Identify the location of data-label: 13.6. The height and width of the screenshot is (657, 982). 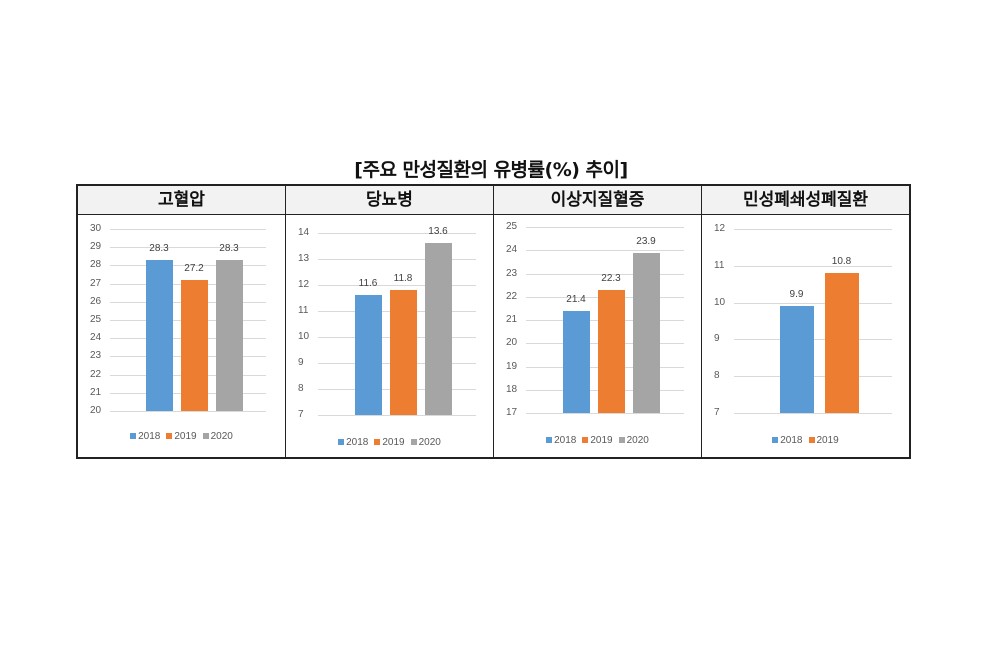
(438, 232).